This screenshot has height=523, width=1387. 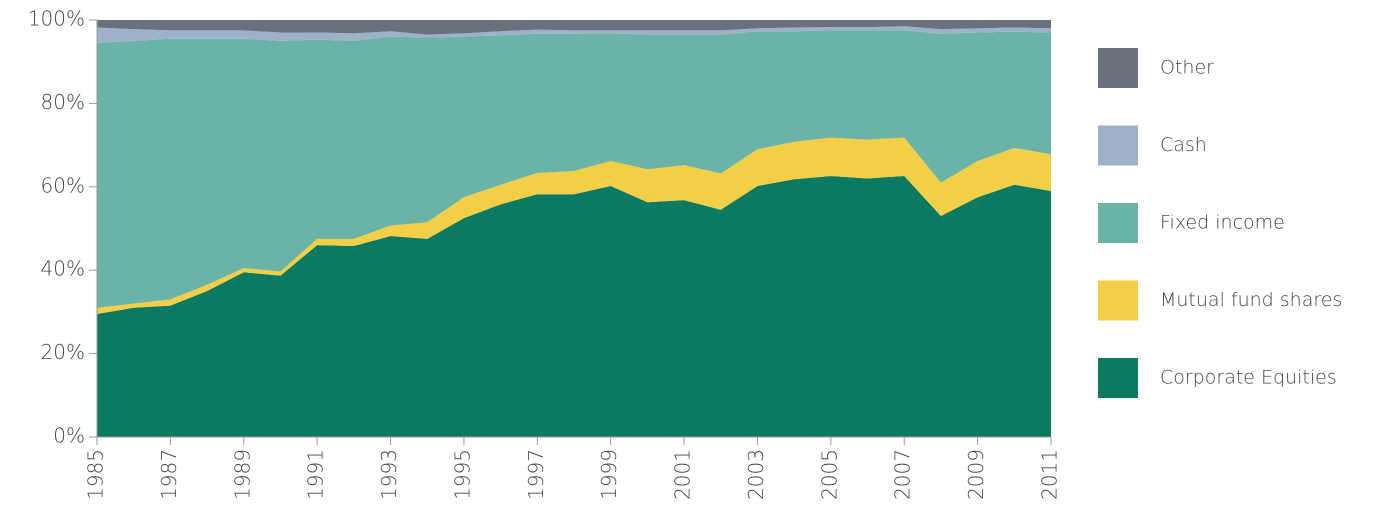 I want to click on y-tick-label: 60%, so click(x=63, y=185).